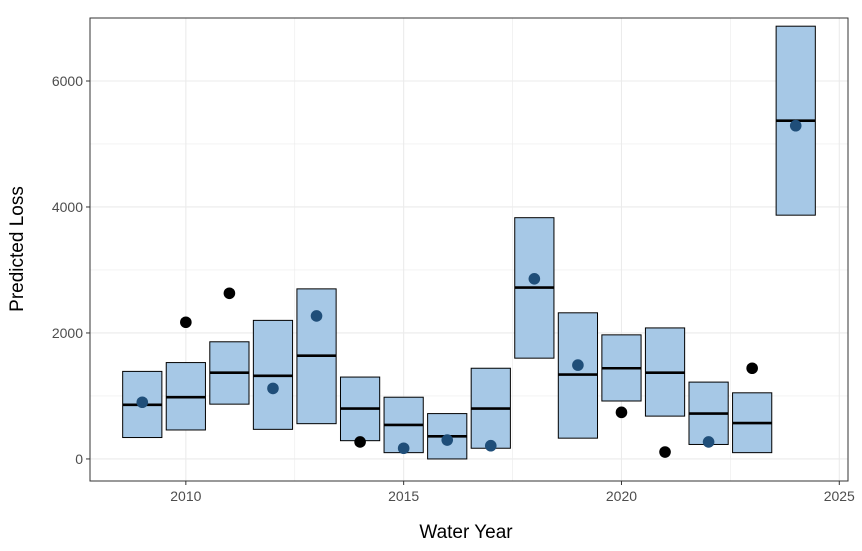 Image resolution: width=862 pixels, height=551 pixels. What do you see at coordinates (67, 333) in the screenshot?
I see `y-tick-label: 2000` at bounding box center [67, 333].